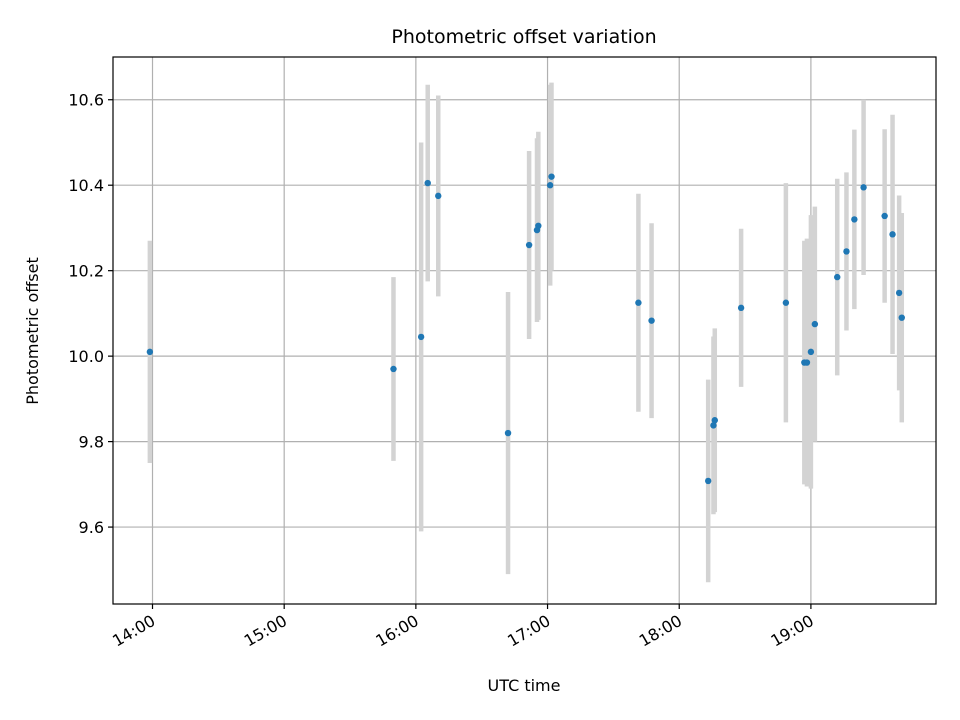  I want to click on y-tick-label: 9.6, so click(91, 527).